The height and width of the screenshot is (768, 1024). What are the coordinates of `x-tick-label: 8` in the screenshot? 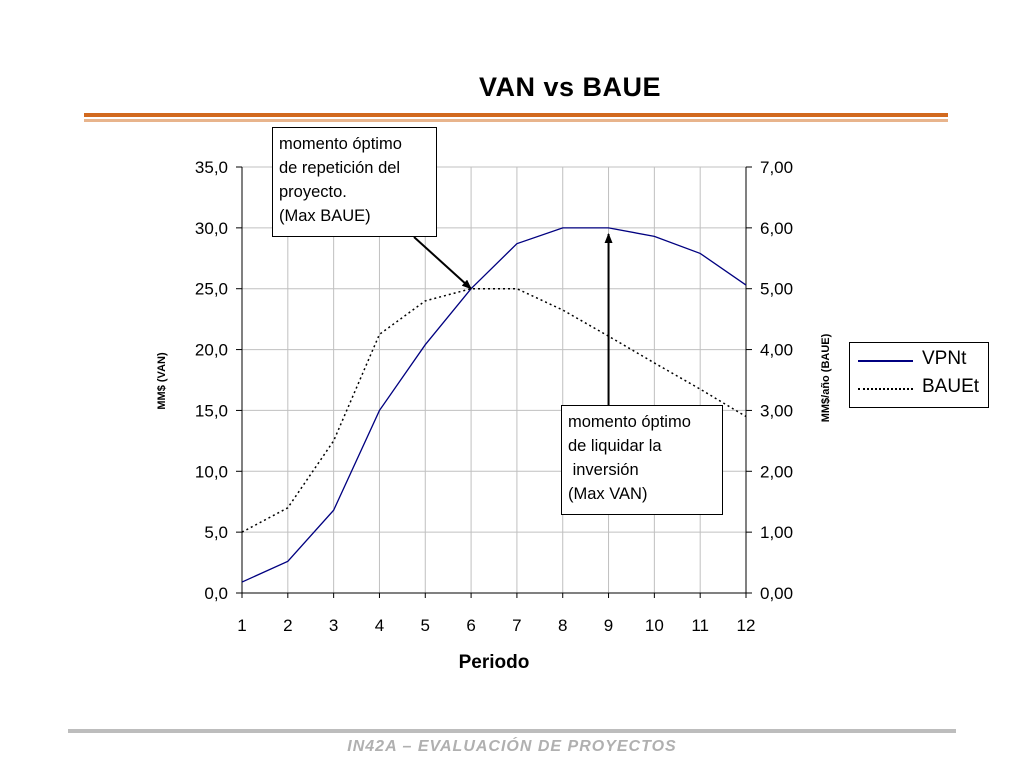 It's located at (562, 625).